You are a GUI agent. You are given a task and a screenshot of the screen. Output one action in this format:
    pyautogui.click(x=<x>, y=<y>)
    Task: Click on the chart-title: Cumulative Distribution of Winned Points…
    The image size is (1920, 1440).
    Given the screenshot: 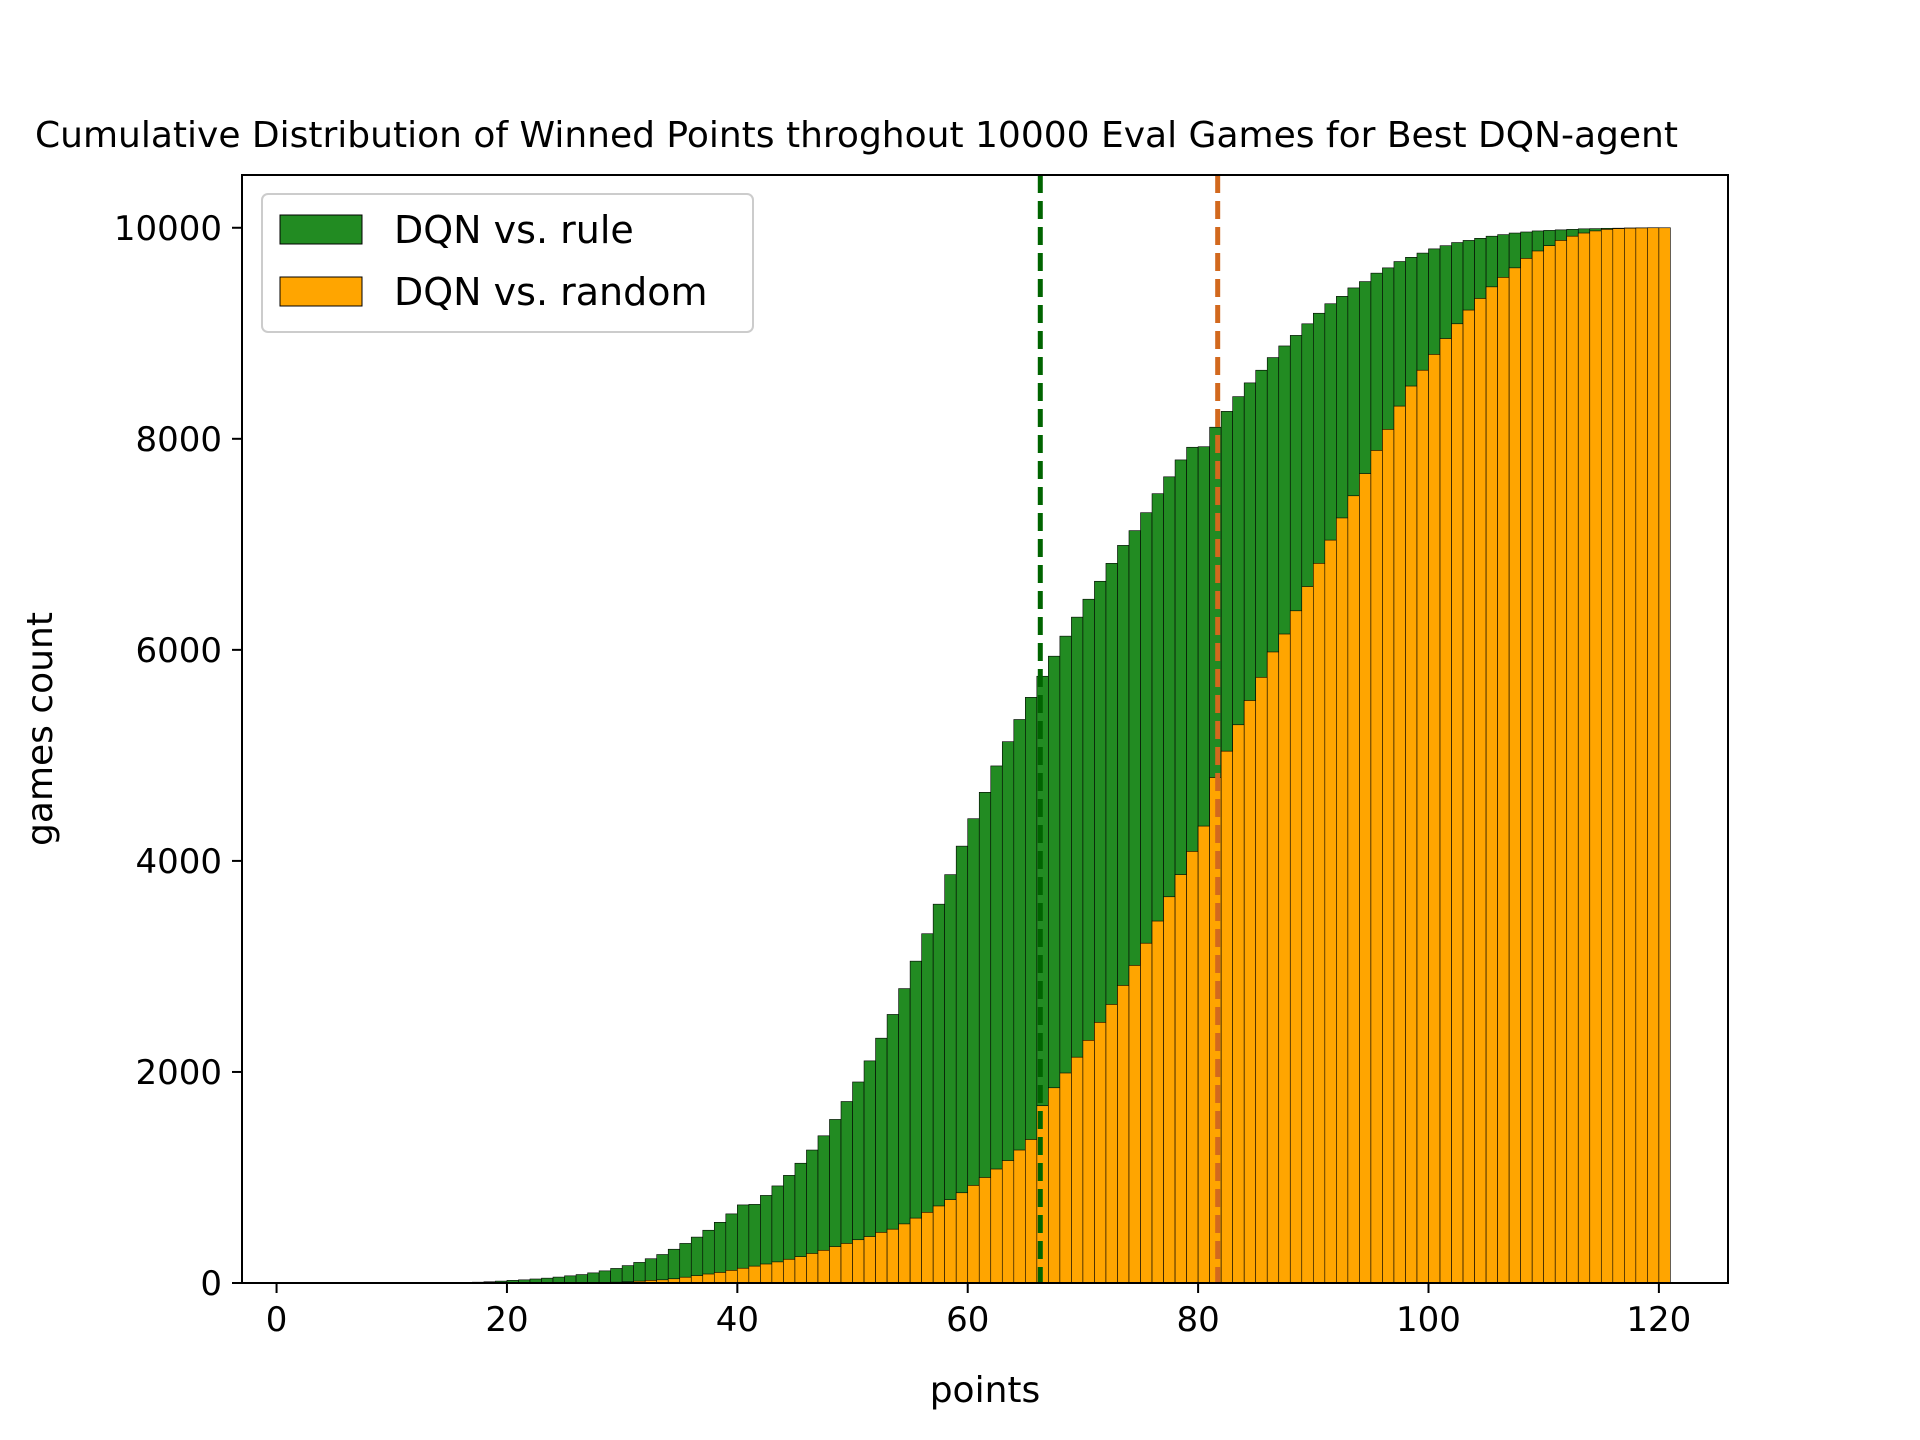 What is the action you would take?
    pyautogui.click(x=856, y=135)
    